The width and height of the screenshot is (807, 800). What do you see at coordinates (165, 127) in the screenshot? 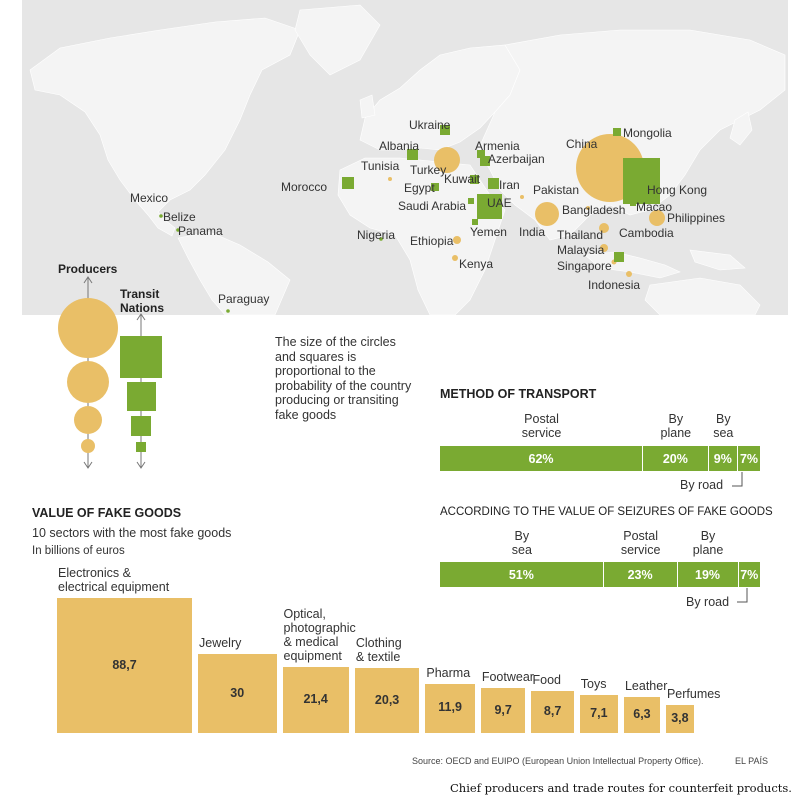
I see `north-america` at bounding box center [165, 127].